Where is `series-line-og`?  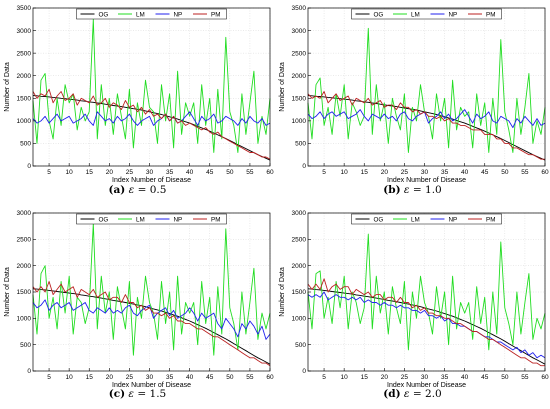 series-line-og is located at coordinates (426, 128).